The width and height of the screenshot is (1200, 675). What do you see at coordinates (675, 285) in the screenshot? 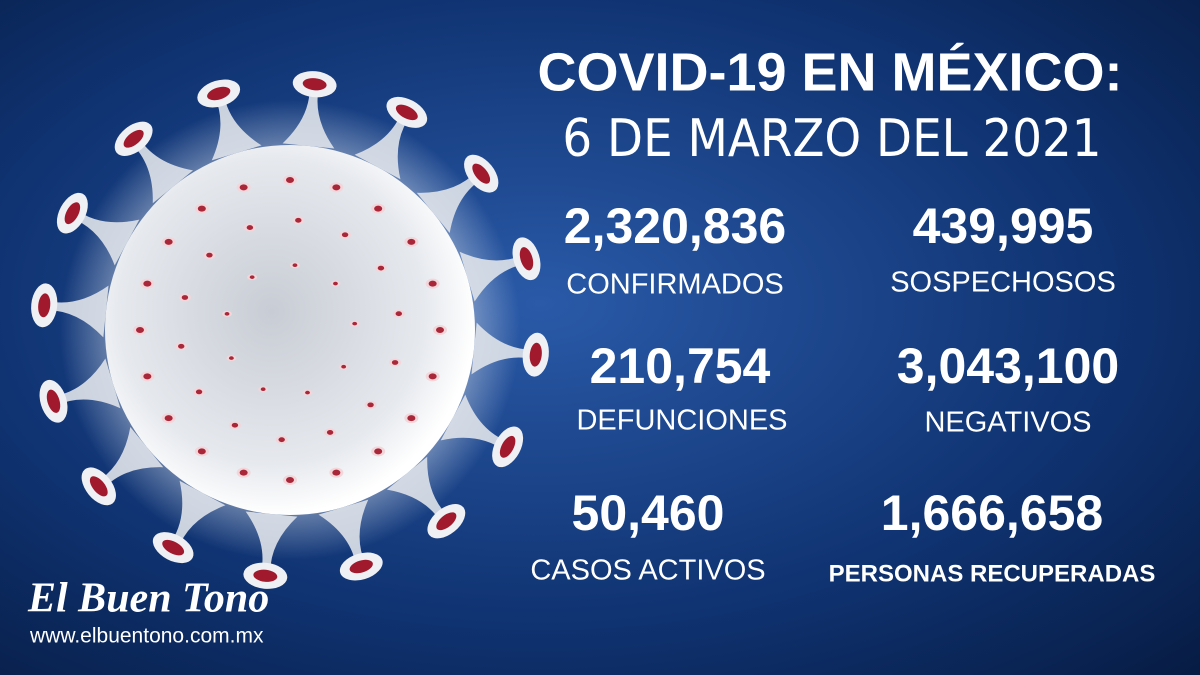
I see `stat-label: CONFIRMADOS` at bounding box center [675, 285].